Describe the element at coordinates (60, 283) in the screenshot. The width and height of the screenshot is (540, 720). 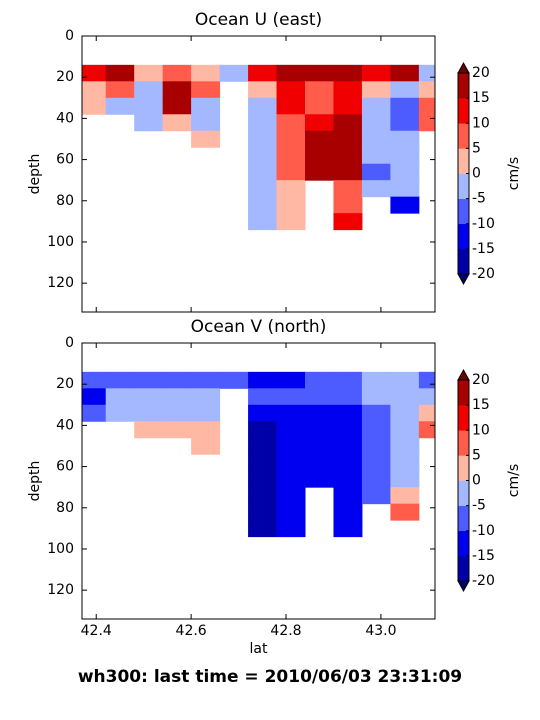
I see `y-tick-label: 120` at that location.